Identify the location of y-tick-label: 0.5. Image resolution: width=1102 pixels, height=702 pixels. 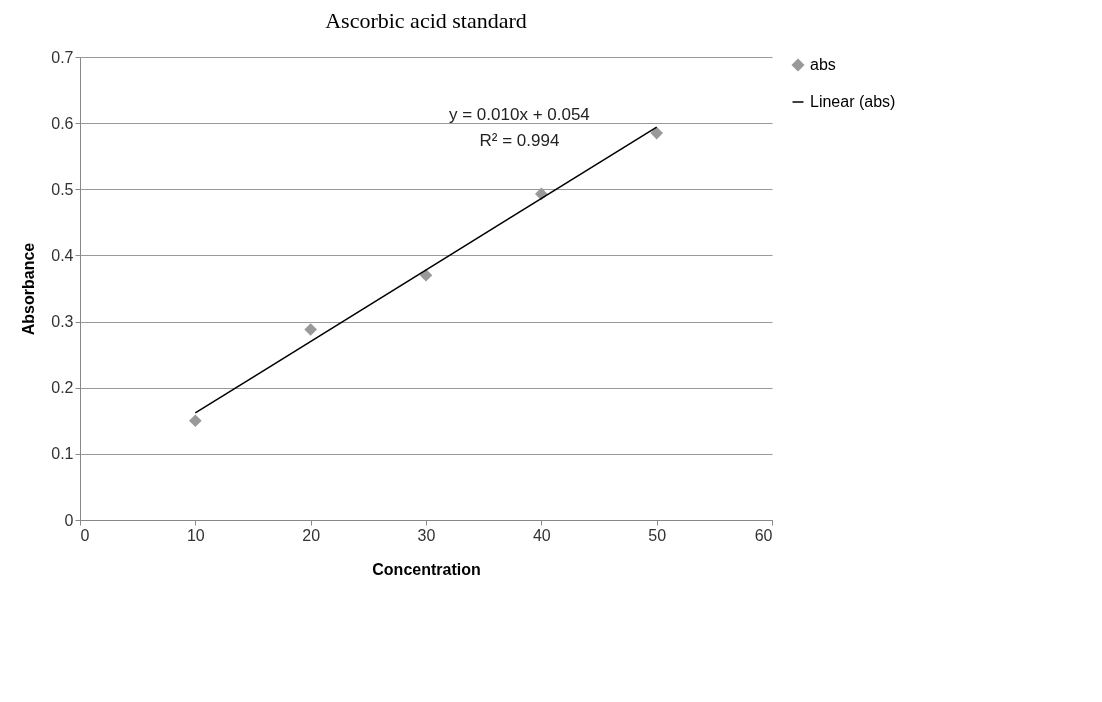
(62, 189).